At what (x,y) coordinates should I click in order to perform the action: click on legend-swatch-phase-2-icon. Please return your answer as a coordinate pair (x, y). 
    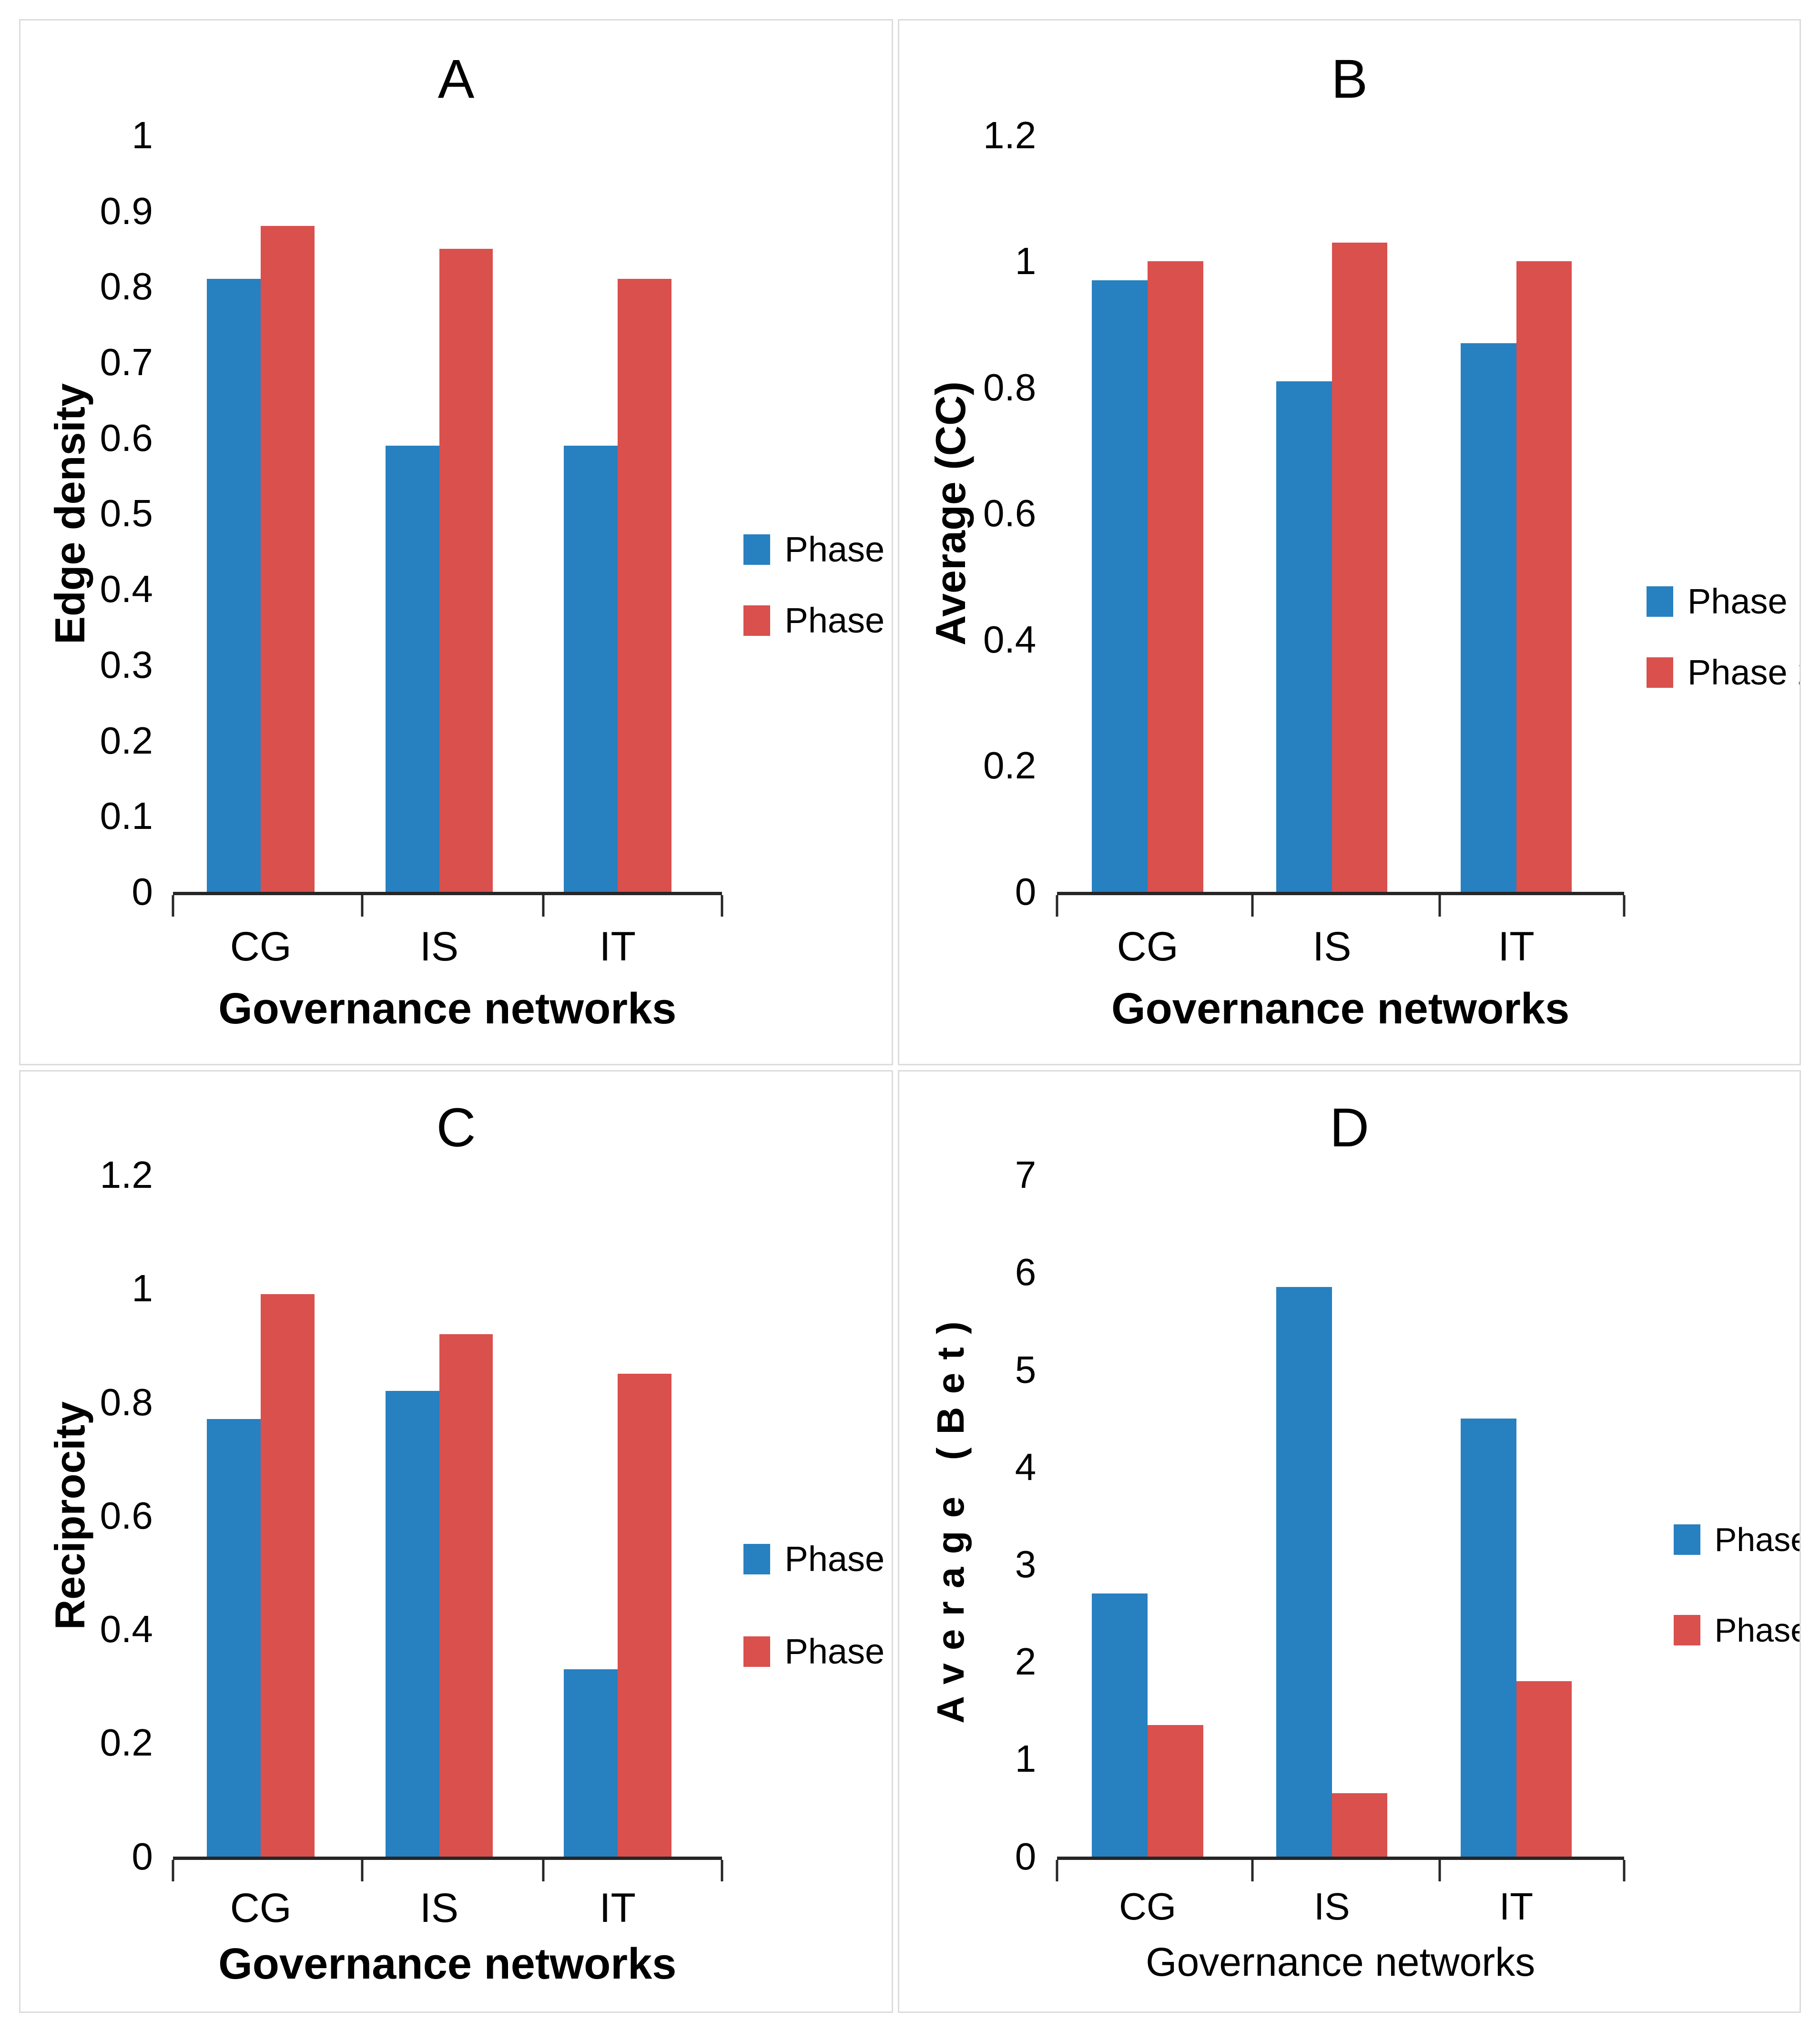
    Looking at the image, I should click on (1686, 1629).